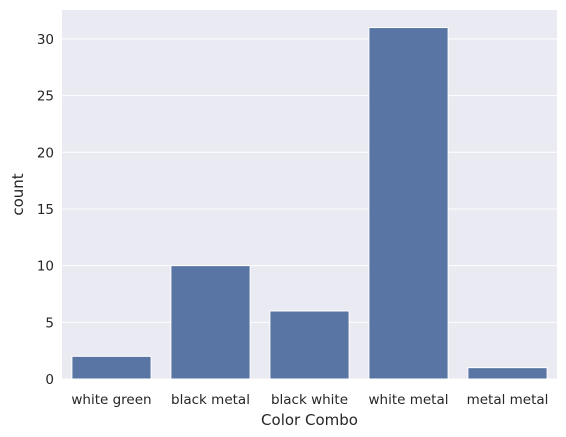  Describe the element at coordinates (508, 400) in the screenshot. I see `x-tick-label: metal metal` at that location.